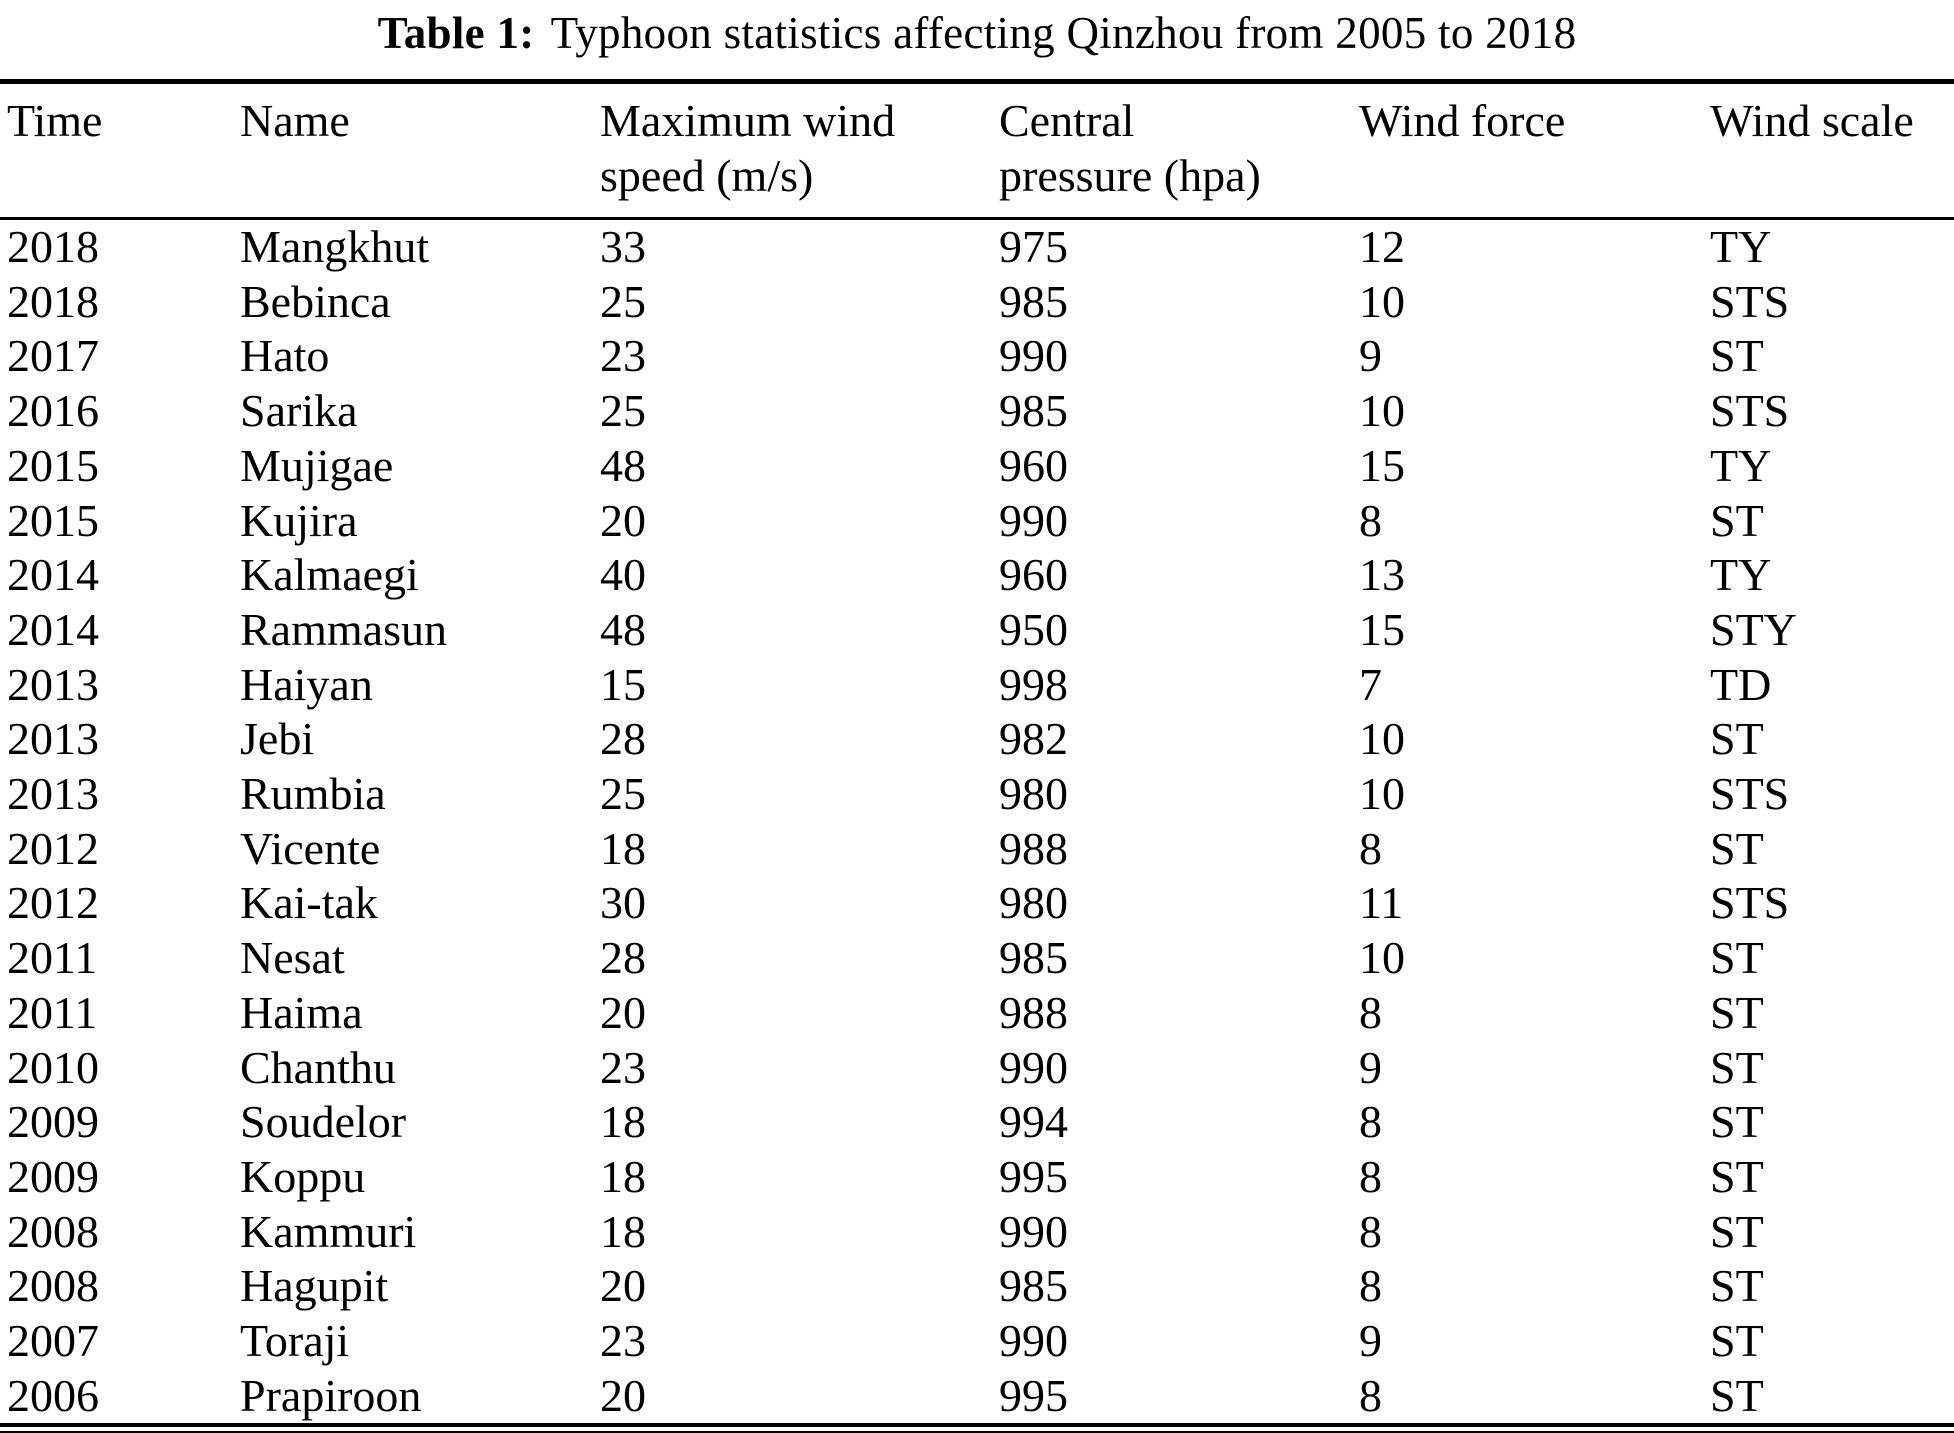 The width and height of the screenshot is (1954, 1433). I want to click on cell-name: Soudelor, so click(323, 1122).